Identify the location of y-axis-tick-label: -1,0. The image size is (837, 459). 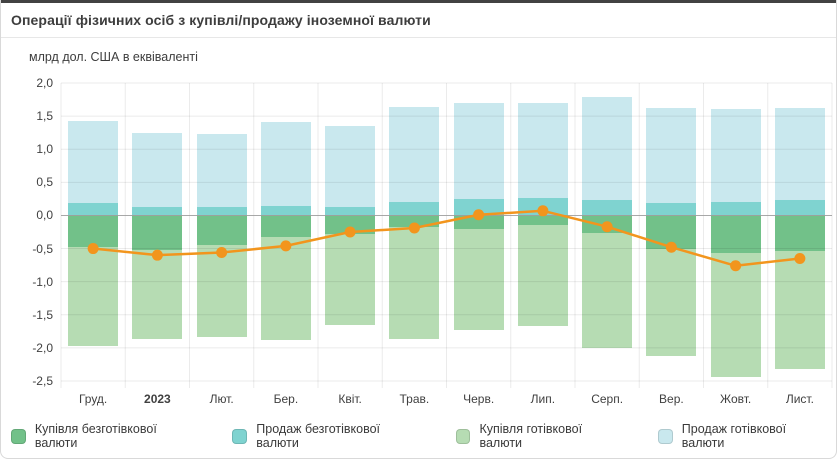
(42, 281).